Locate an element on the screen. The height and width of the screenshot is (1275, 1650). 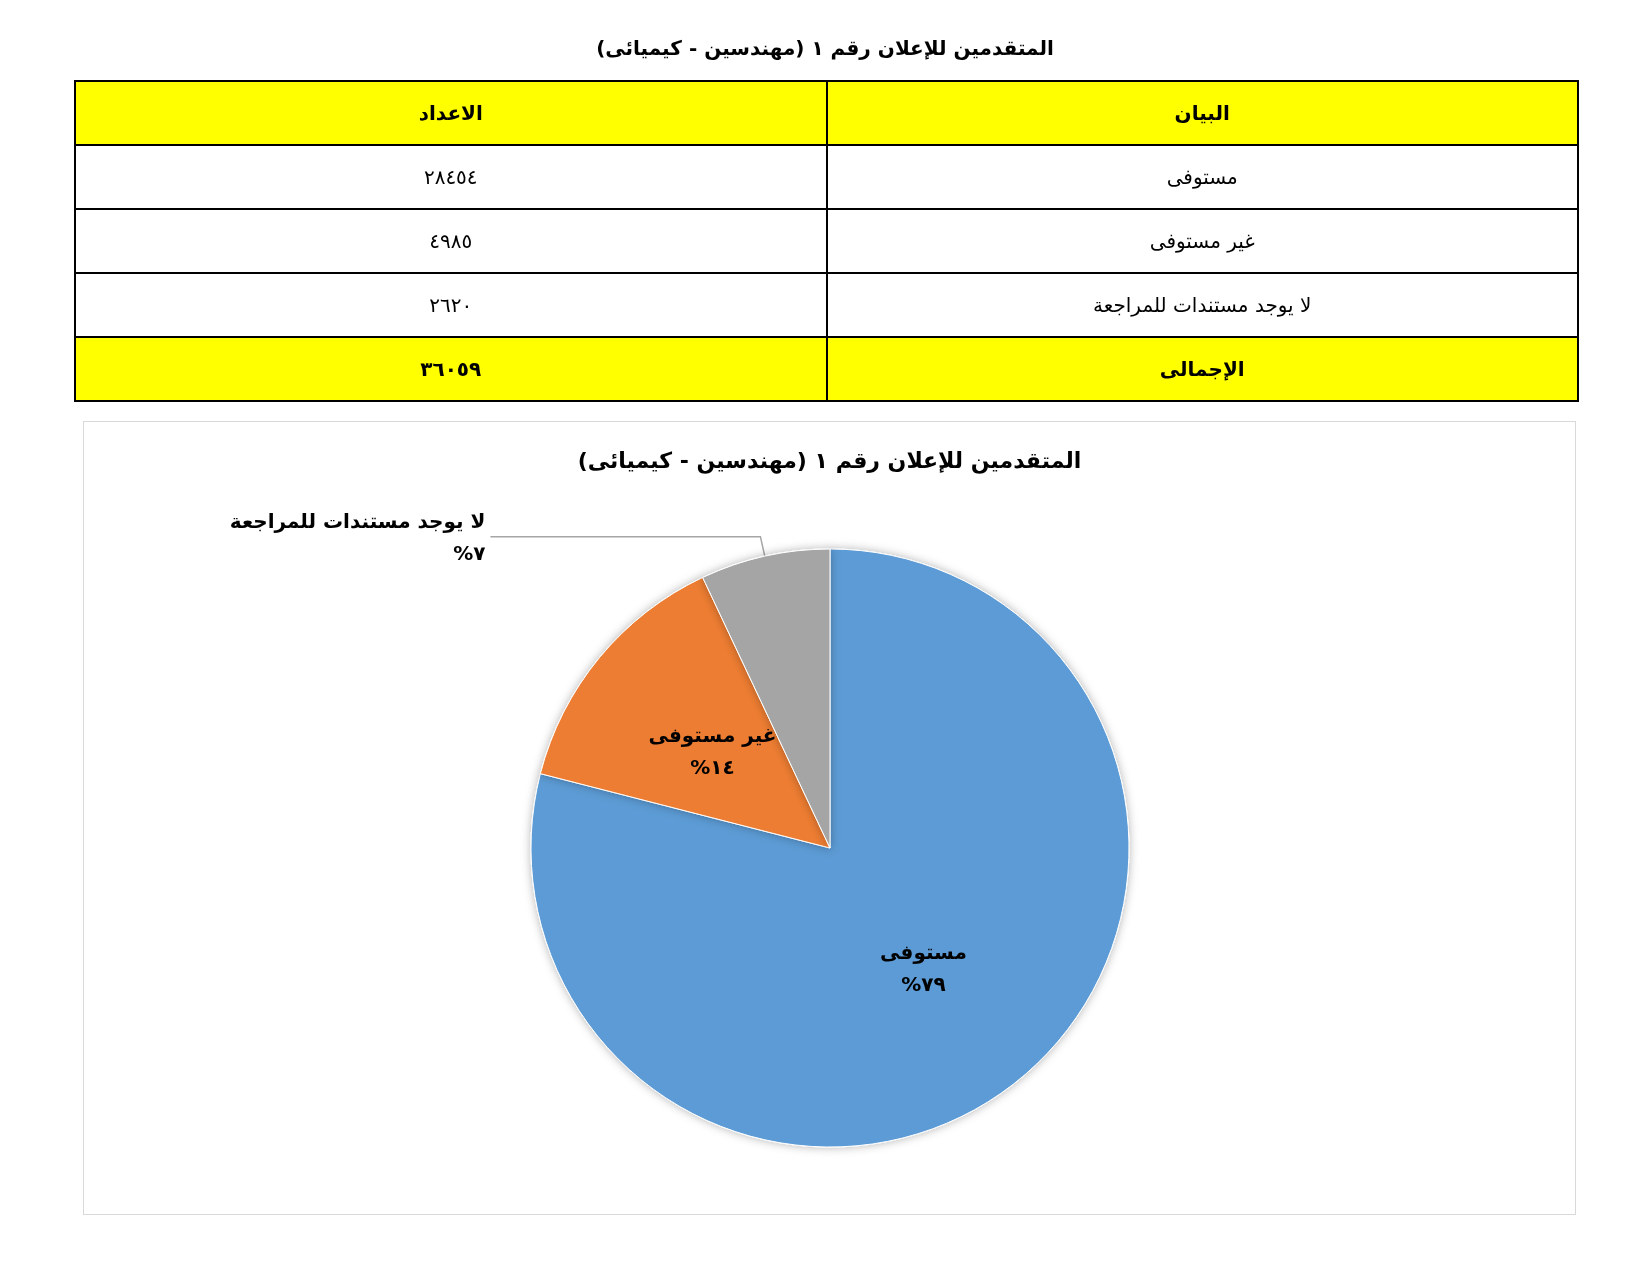
text: المتقدمين للإعلان رقم ١ (مهندسين - كيميائى) is located at coordinates (825, 48).